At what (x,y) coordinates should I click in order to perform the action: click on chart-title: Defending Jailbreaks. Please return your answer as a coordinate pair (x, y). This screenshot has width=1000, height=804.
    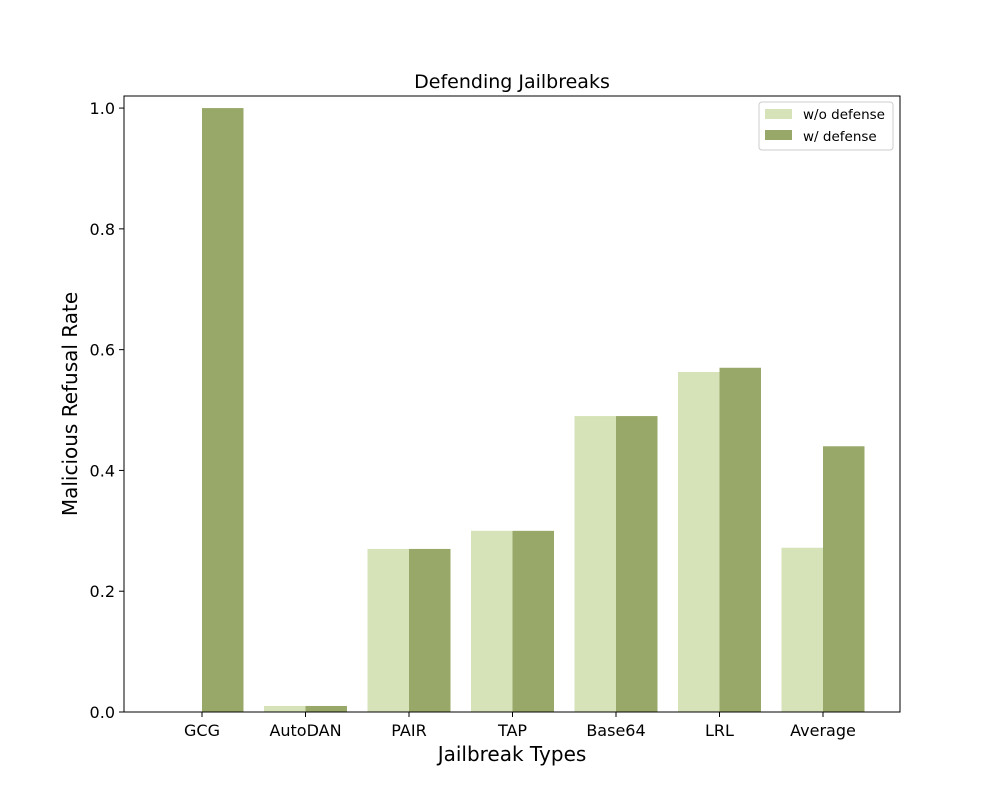
    Looking at the image, I should click on (512, 82).